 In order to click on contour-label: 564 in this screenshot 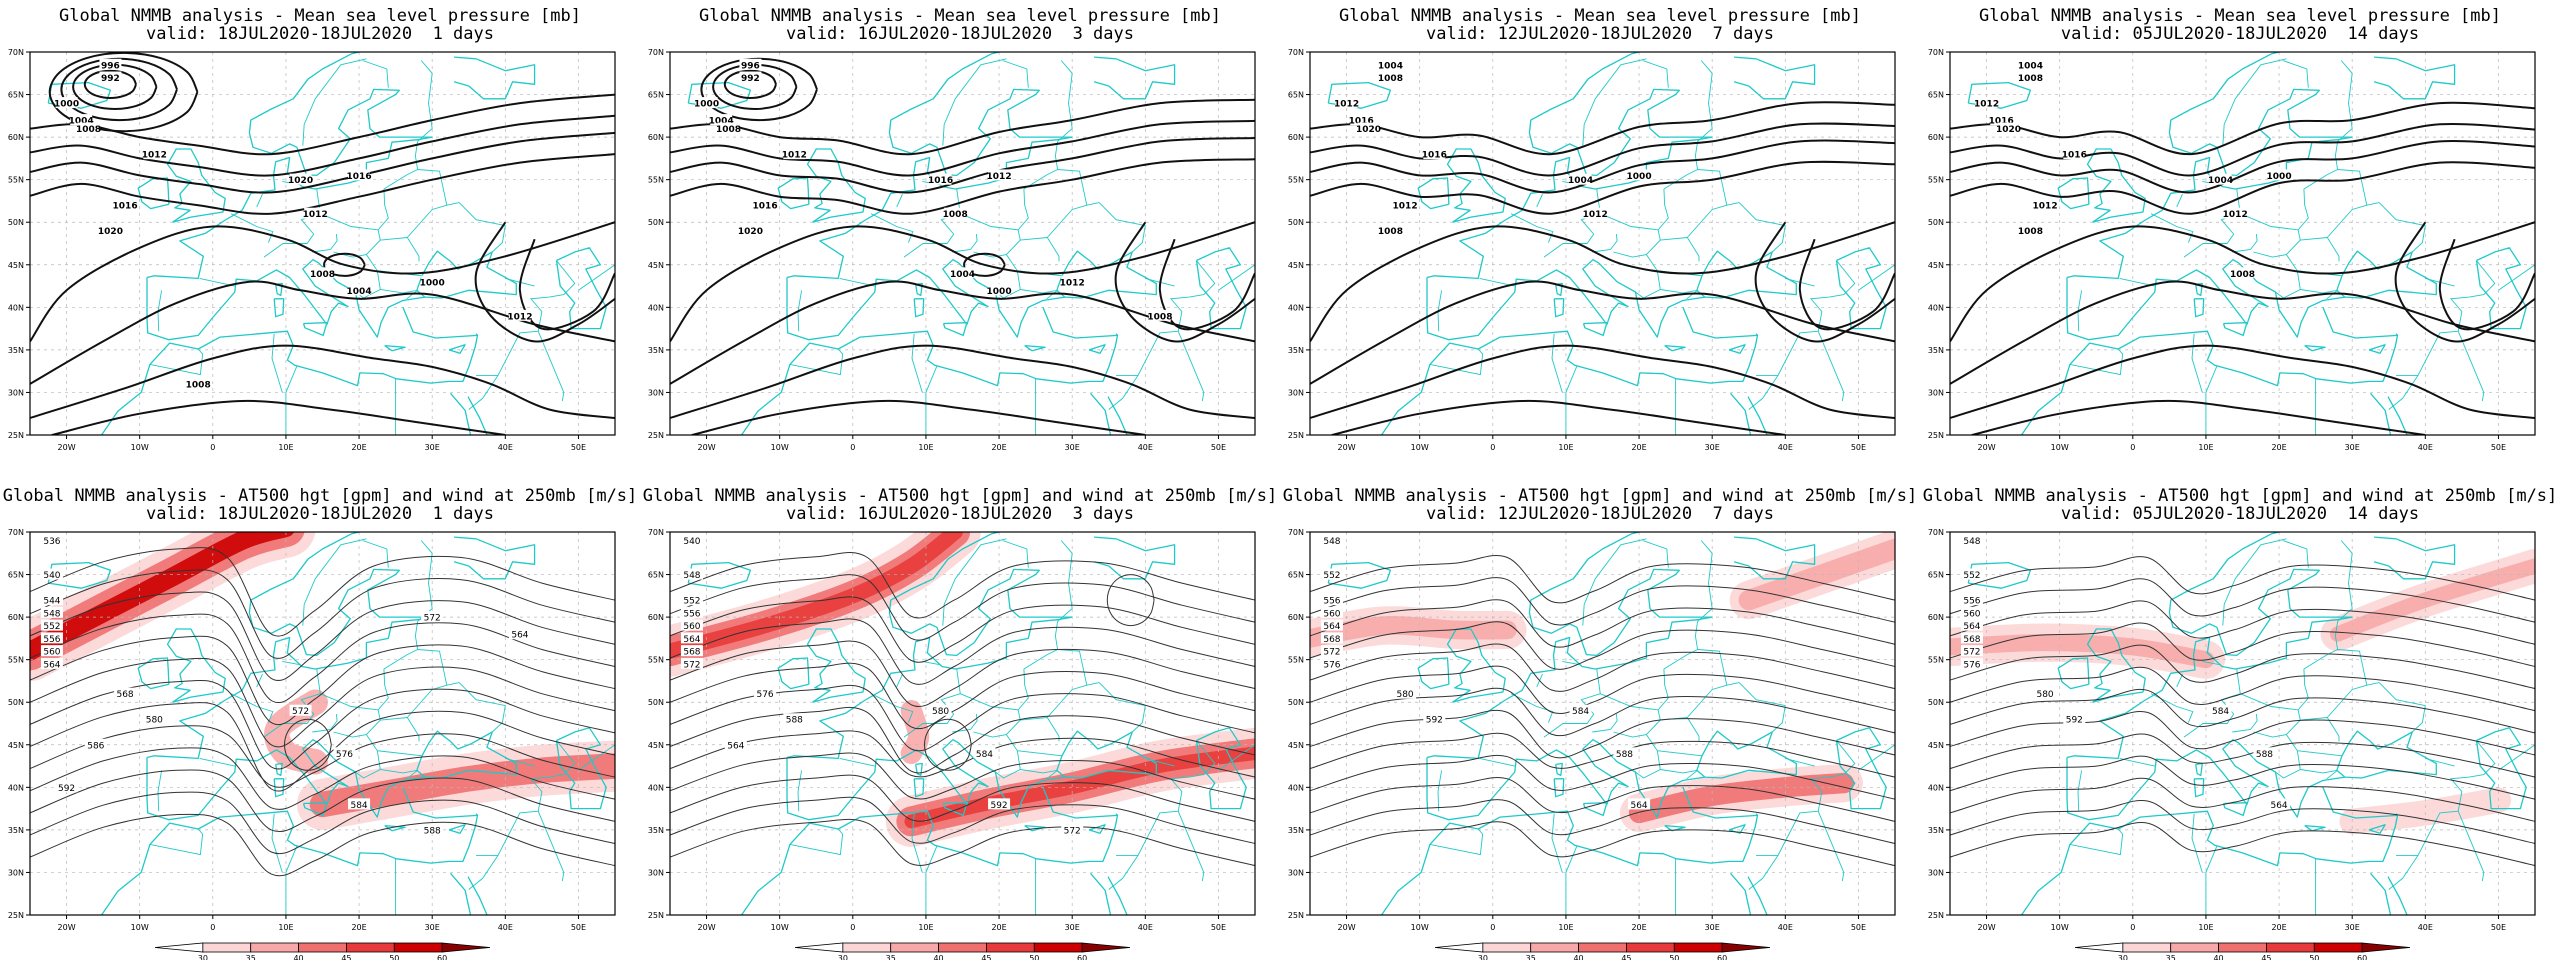, I will do `click(51, 665)`.